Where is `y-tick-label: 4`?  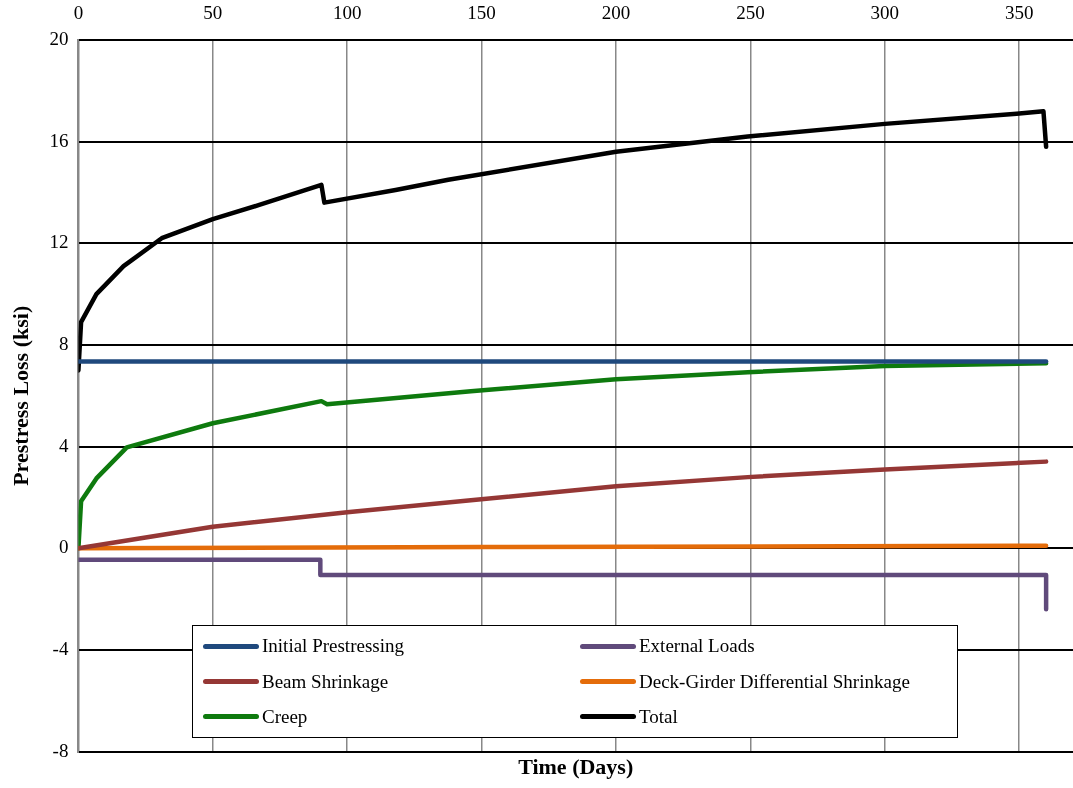
y-tick-label: 4 is located at coordinates (63, 445).